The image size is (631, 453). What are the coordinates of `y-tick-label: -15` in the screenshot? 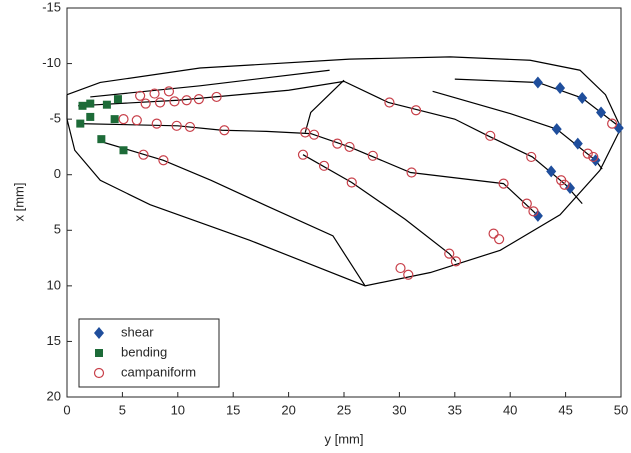 It's located at (51, 7).